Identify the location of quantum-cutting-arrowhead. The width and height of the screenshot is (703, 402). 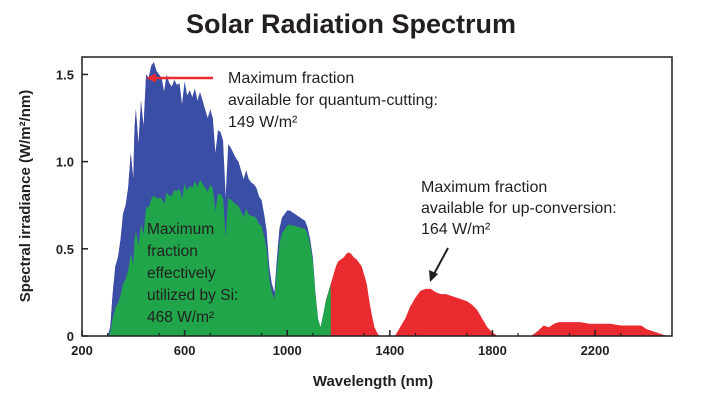
(151, 78).